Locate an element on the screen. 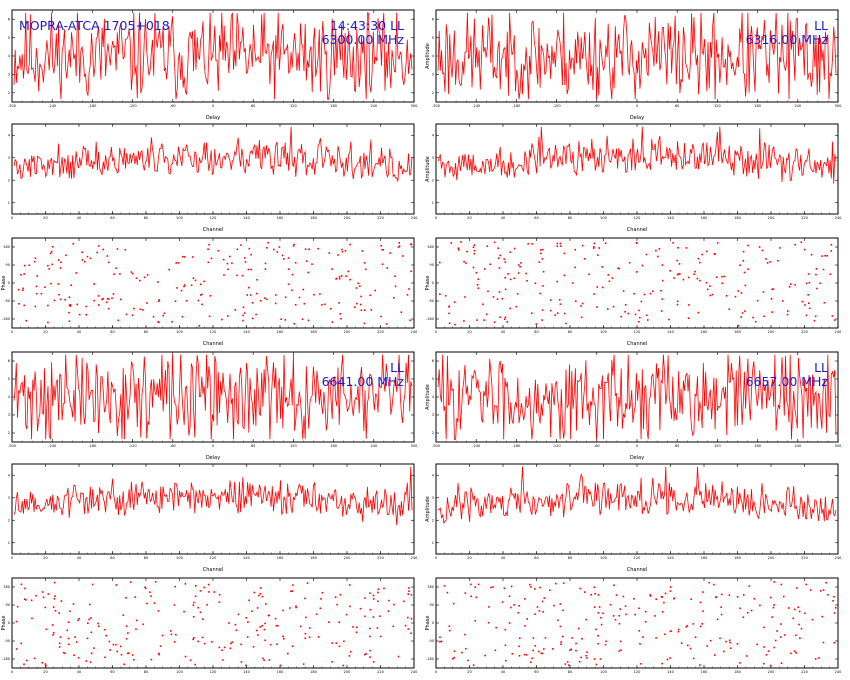 Image resolution: width=850 pixels, height=680 pixels. panel-annotation: 14:43:30 LL is located at coordinates (367, 25).